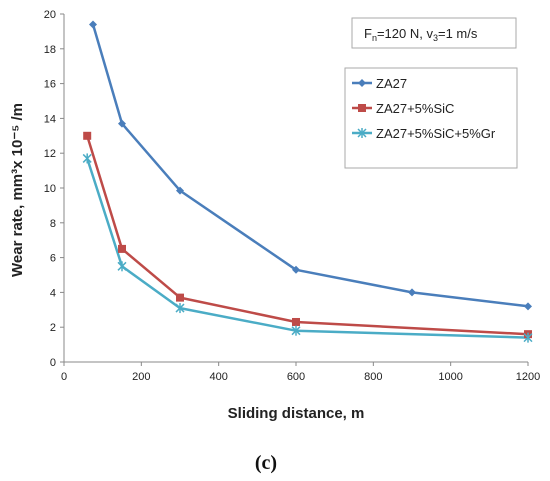 The width and height of the screenshot is (550, 481). Describe the element at coordinates (415, 108) in the screenshot. I see `legend-entry-2: ZA27+5%SiC` at that location.